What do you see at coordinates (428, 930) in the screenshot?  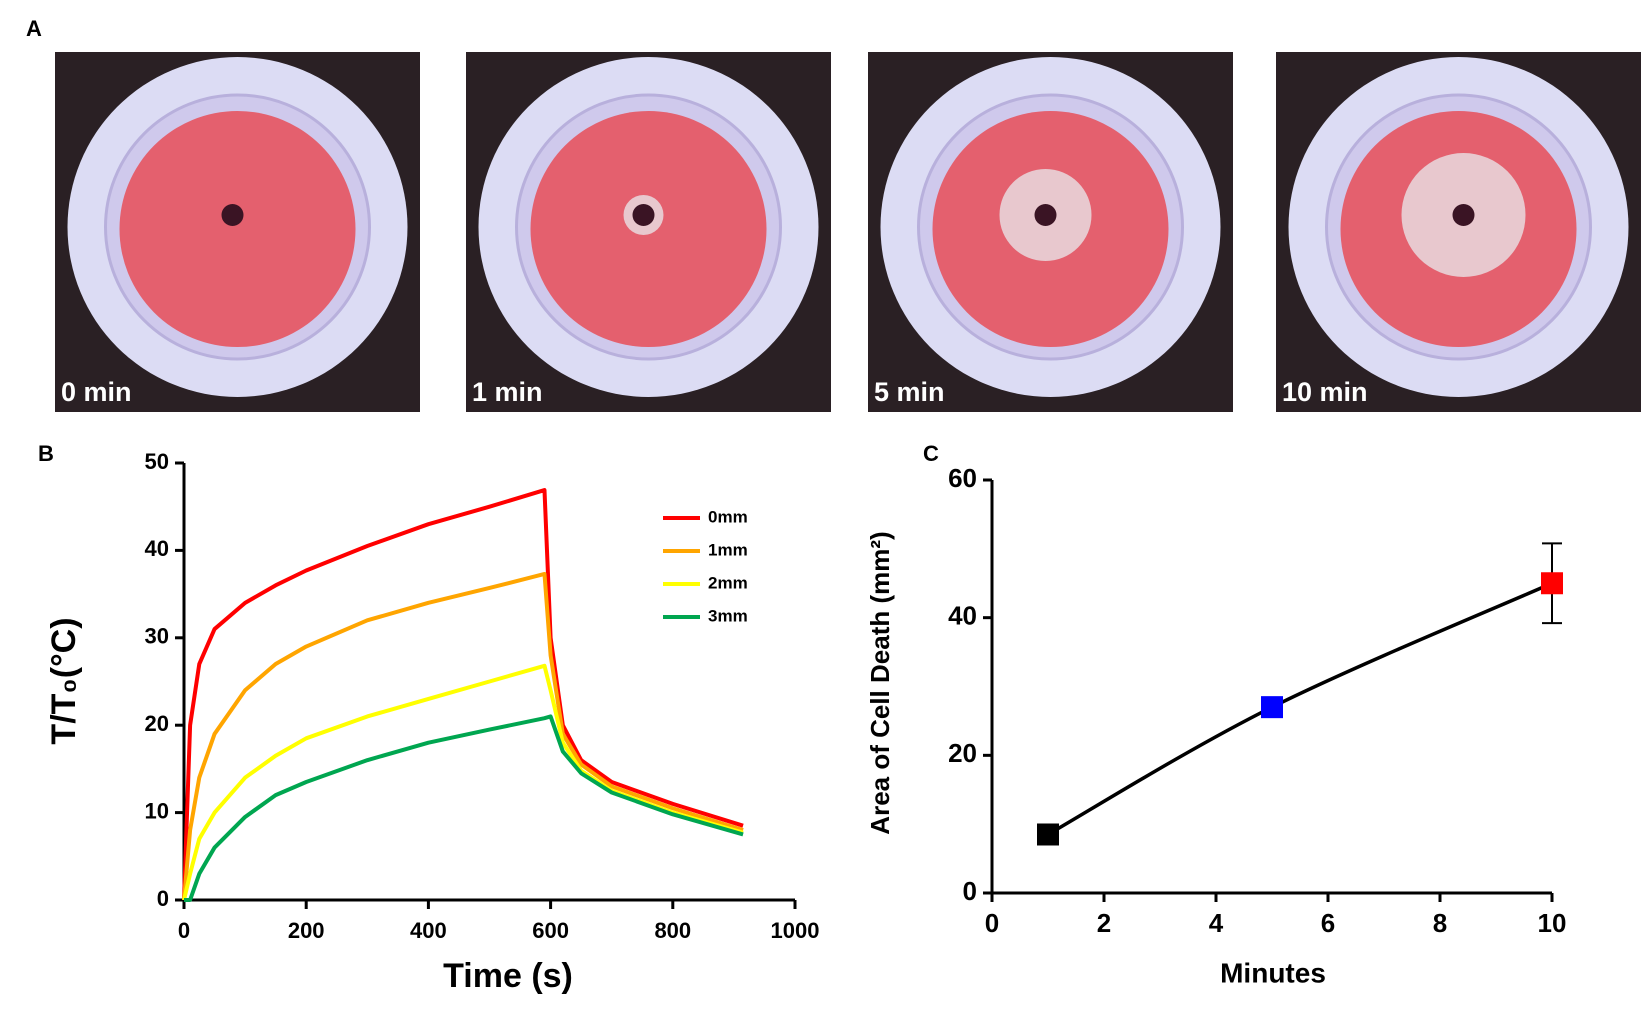 I see `x-tick-label: 400` at bounding box center [428, 930].